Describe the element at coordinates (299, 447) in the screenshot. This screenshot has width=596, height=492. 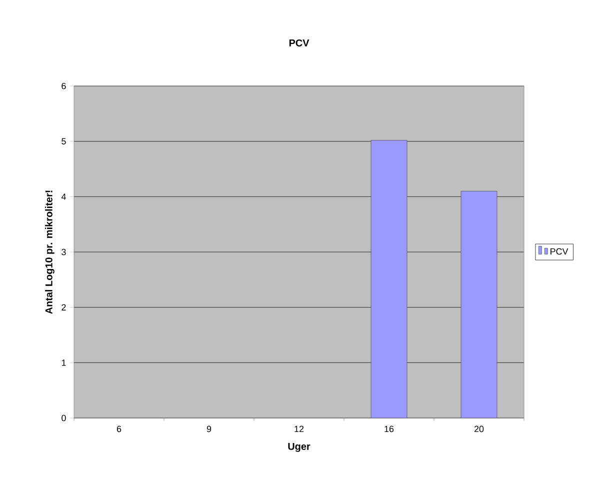
I see `x-axis-title: Uger` at that location.